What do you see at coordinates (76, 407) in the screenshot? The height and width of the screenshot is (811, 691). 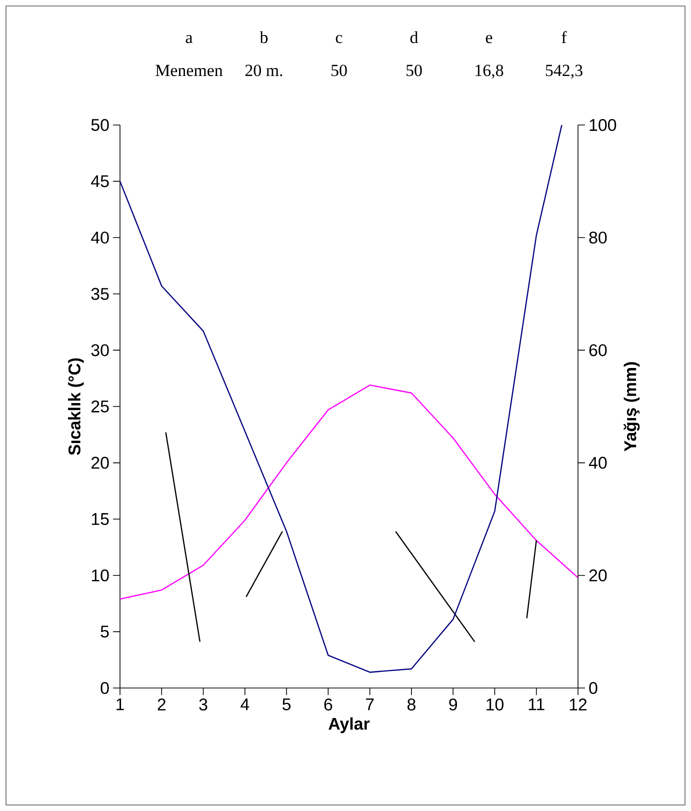 I see `y-axis-title: Sıcaklık (°C)` at bounding box center [76, 407].